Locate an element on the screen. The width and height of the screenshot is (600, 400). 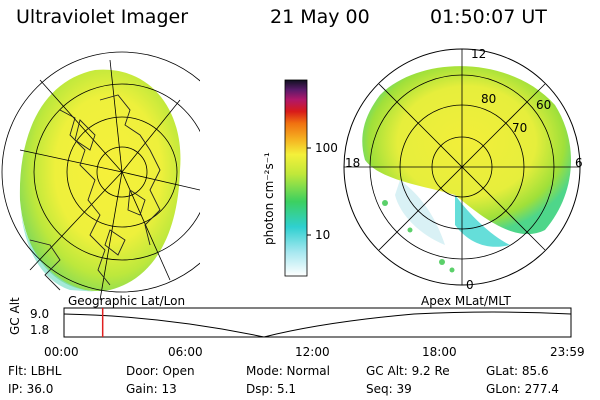
gc-alt-info: GC Alt: 9.2 Re is located at coordinates (408, 371).